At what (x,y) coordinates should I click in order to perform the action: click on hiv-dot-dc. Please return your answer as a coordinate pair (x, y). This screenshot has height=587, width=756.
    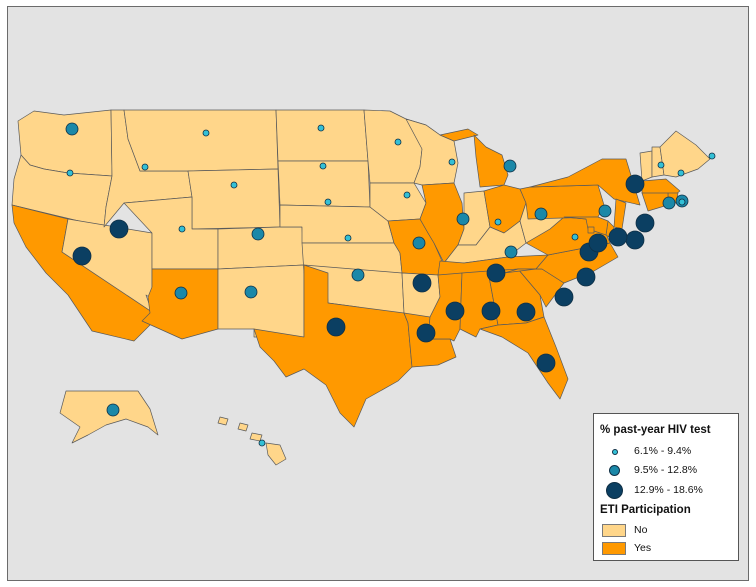
    Looking at the image, I should click on (598, 243).